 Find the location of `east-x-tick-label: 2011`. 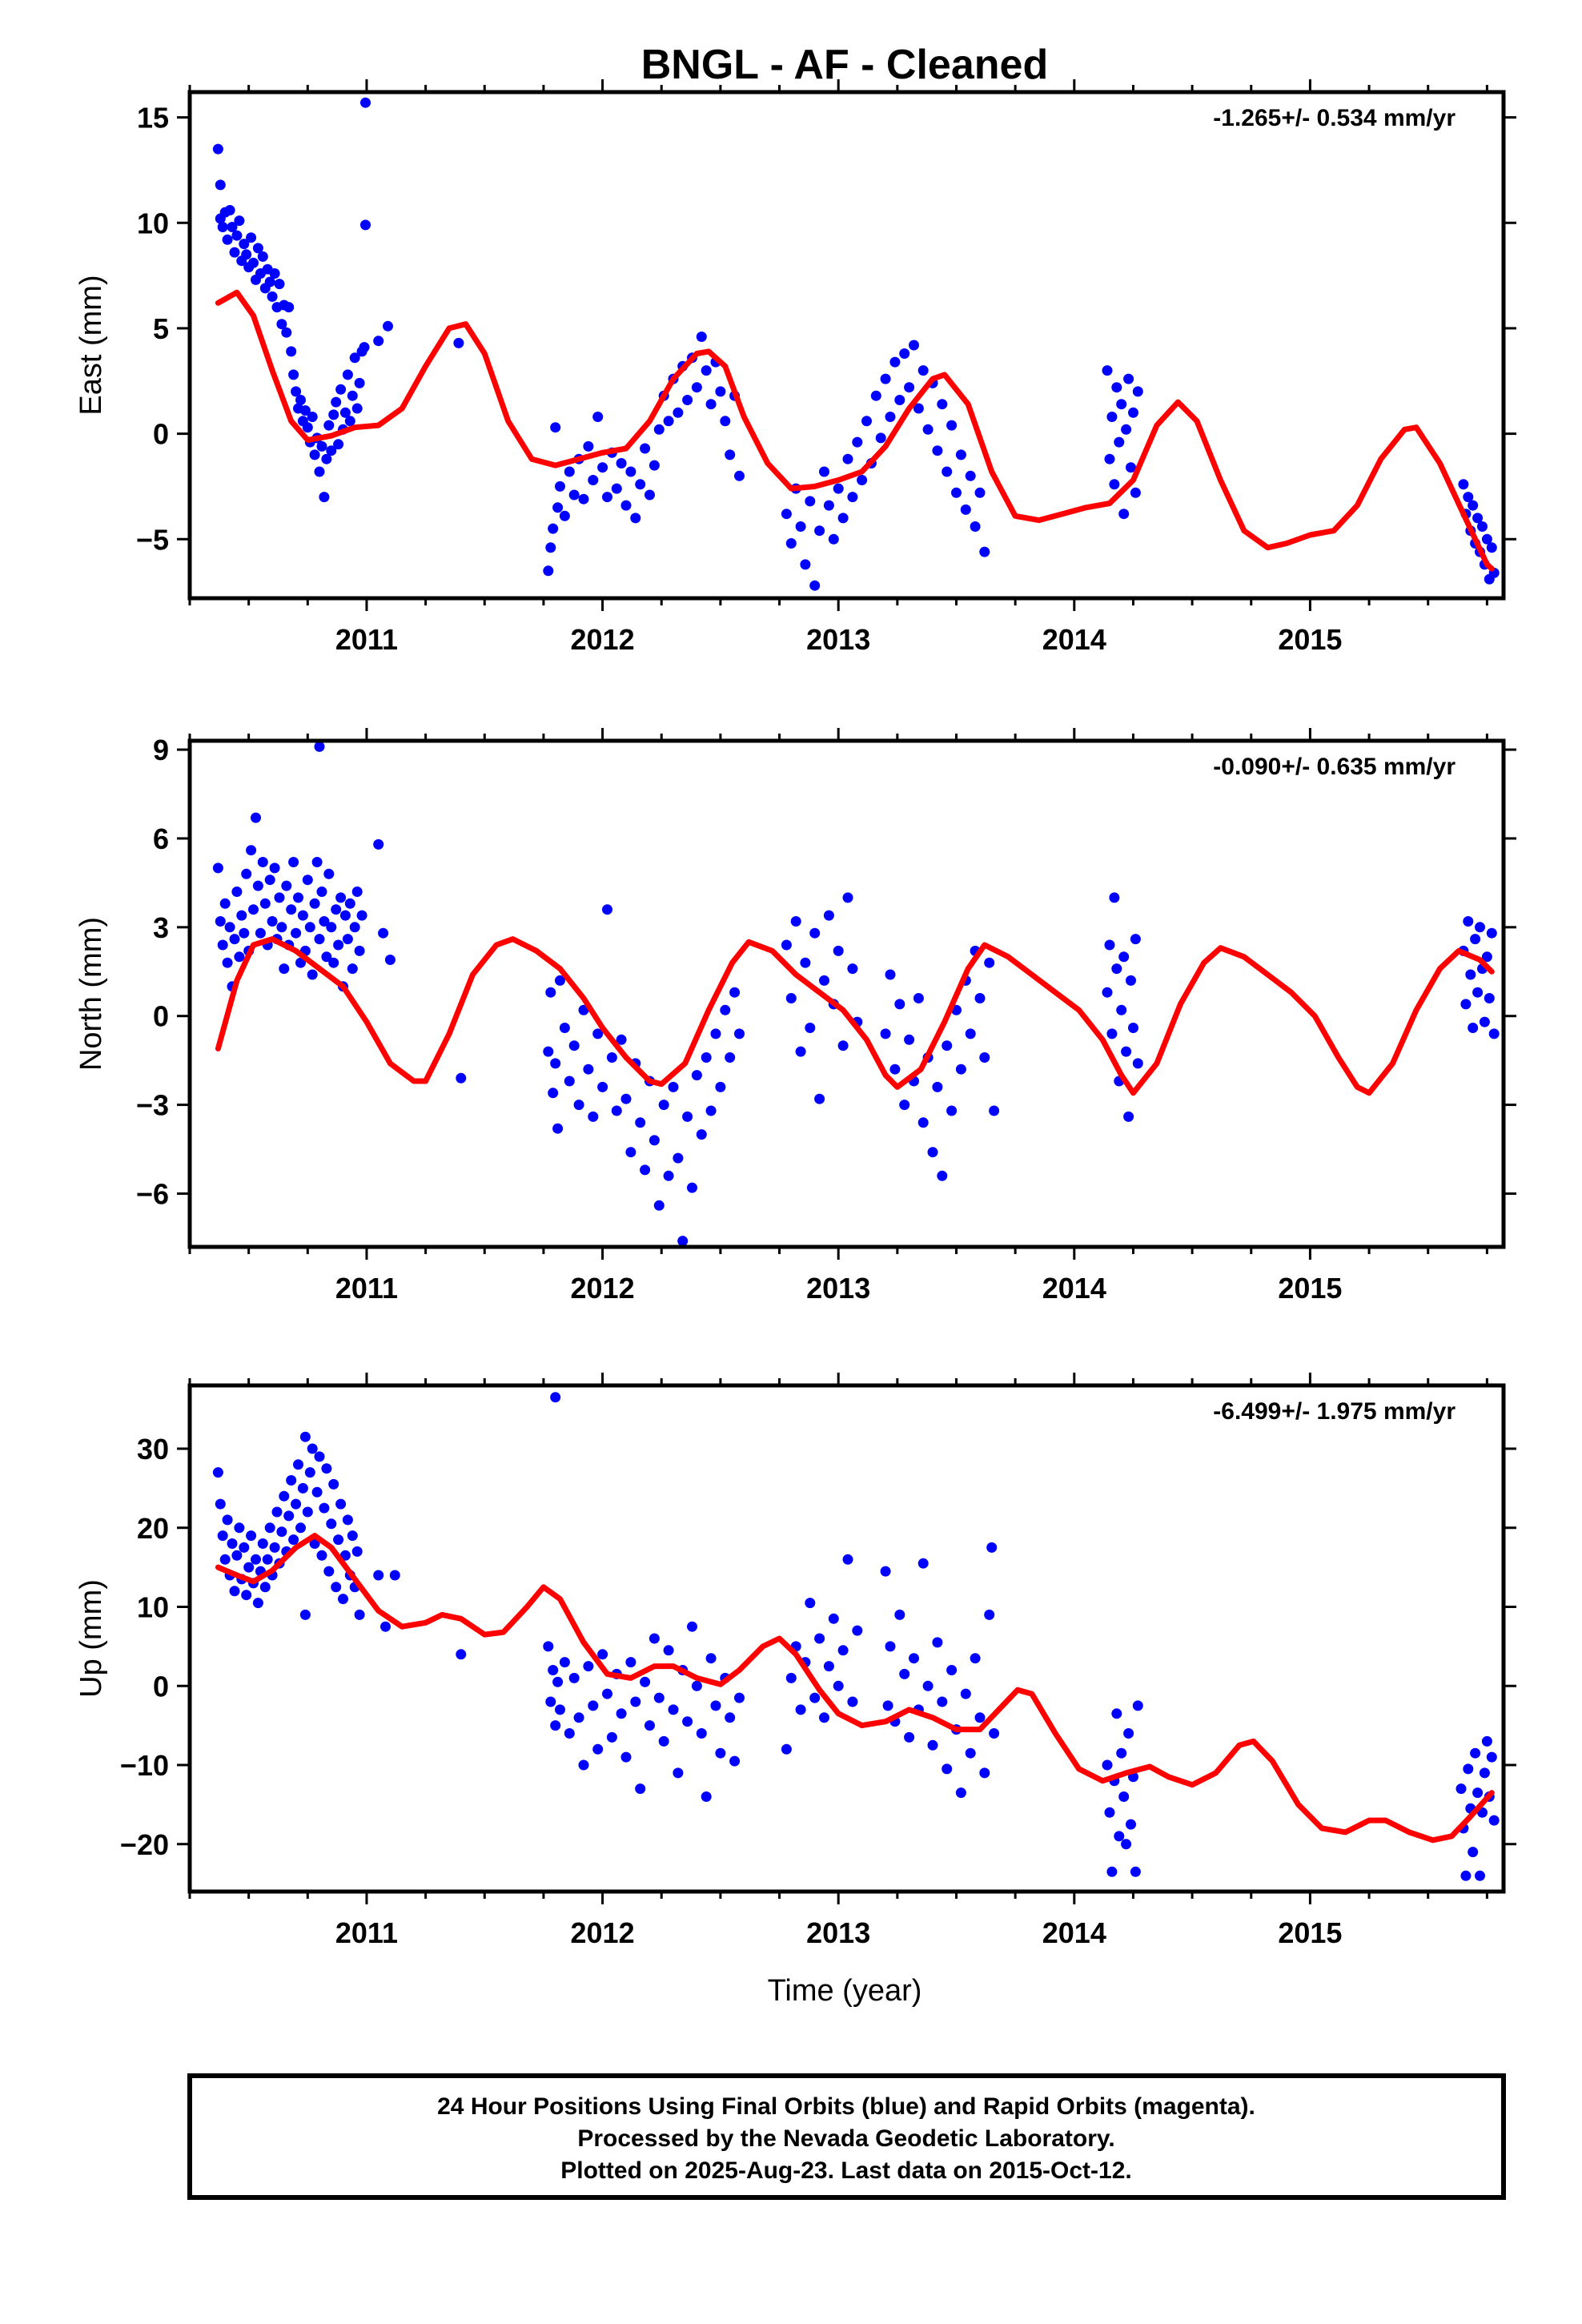

east-x-tick-label: 2011 is located at coordinates (366, 639).